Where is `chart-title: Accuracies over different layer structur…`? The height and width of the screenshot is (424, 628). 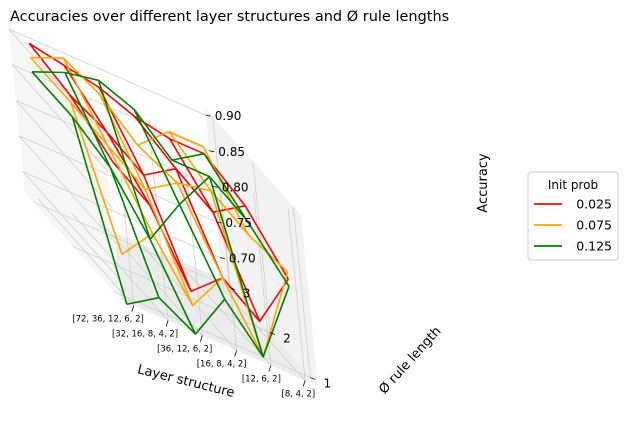
chart-title: Accuracies over different layer structur… is located at coordinates (229, 17).